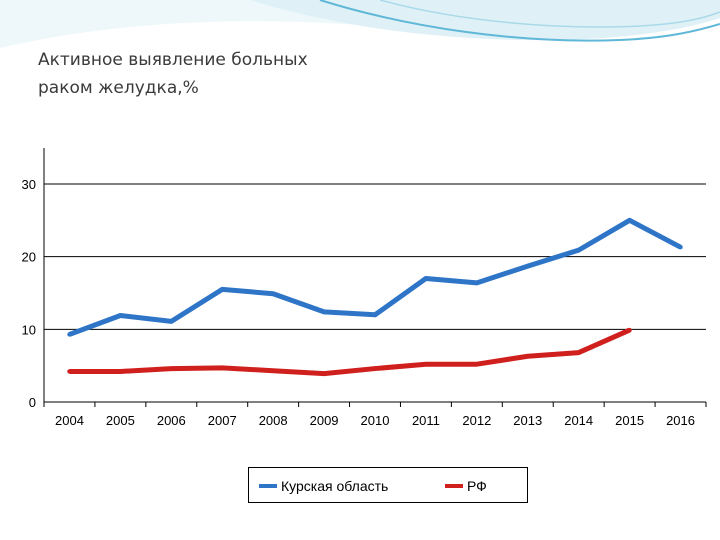 The height and width of the screenshot is (540, 720). What do you see at coordinates (454, 486) in the screenshot?
I see `legend-swatch-rf` at bounding box center [454, 486].